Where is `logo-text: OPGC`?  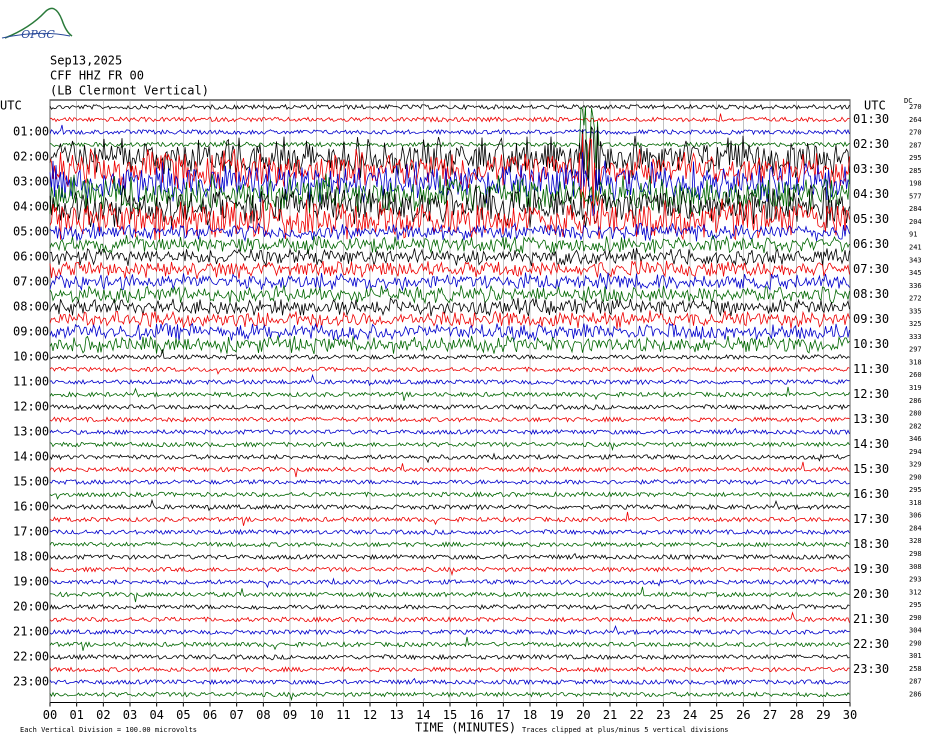
logo-text: OPGC is located at coordinates (38, 34).